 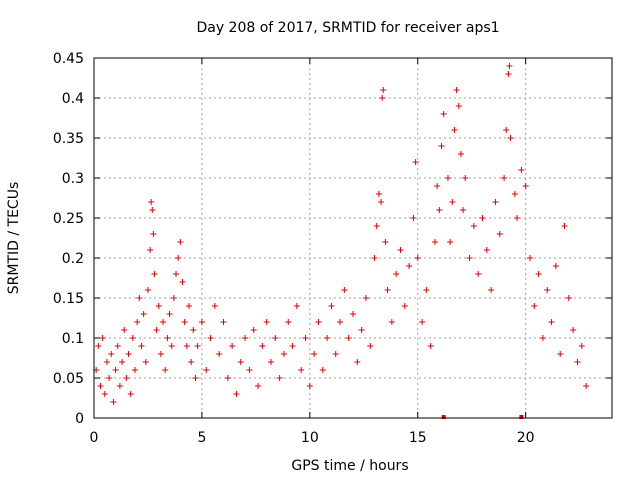 What do you see at coordinates (443, 417) in the screenshot?
I see `data-point-square` at bounding box center [443, 417].